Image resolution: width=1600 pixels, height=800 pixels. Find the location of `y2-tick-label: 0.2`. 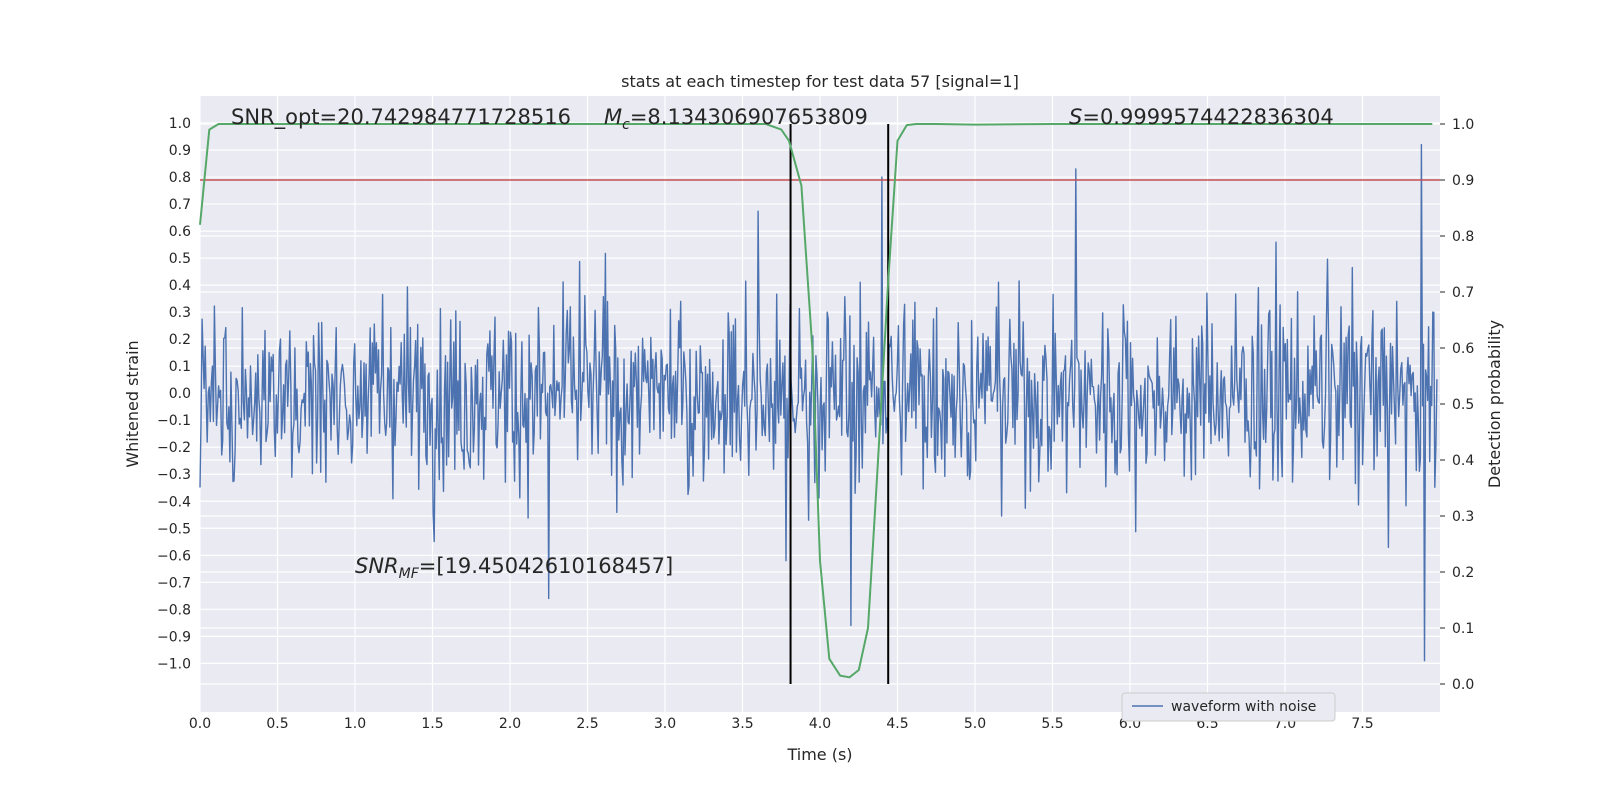

y2-tick-label: 0.2 is located at coordinates (1463, 573).